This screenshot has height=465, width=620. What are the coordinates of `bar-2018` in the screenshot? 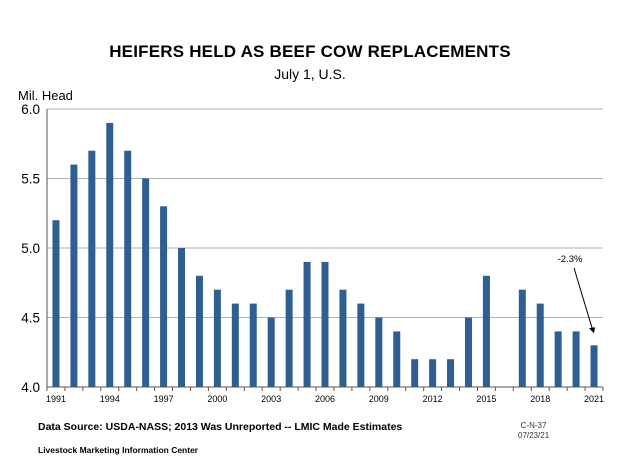 It's located at (540, 345).